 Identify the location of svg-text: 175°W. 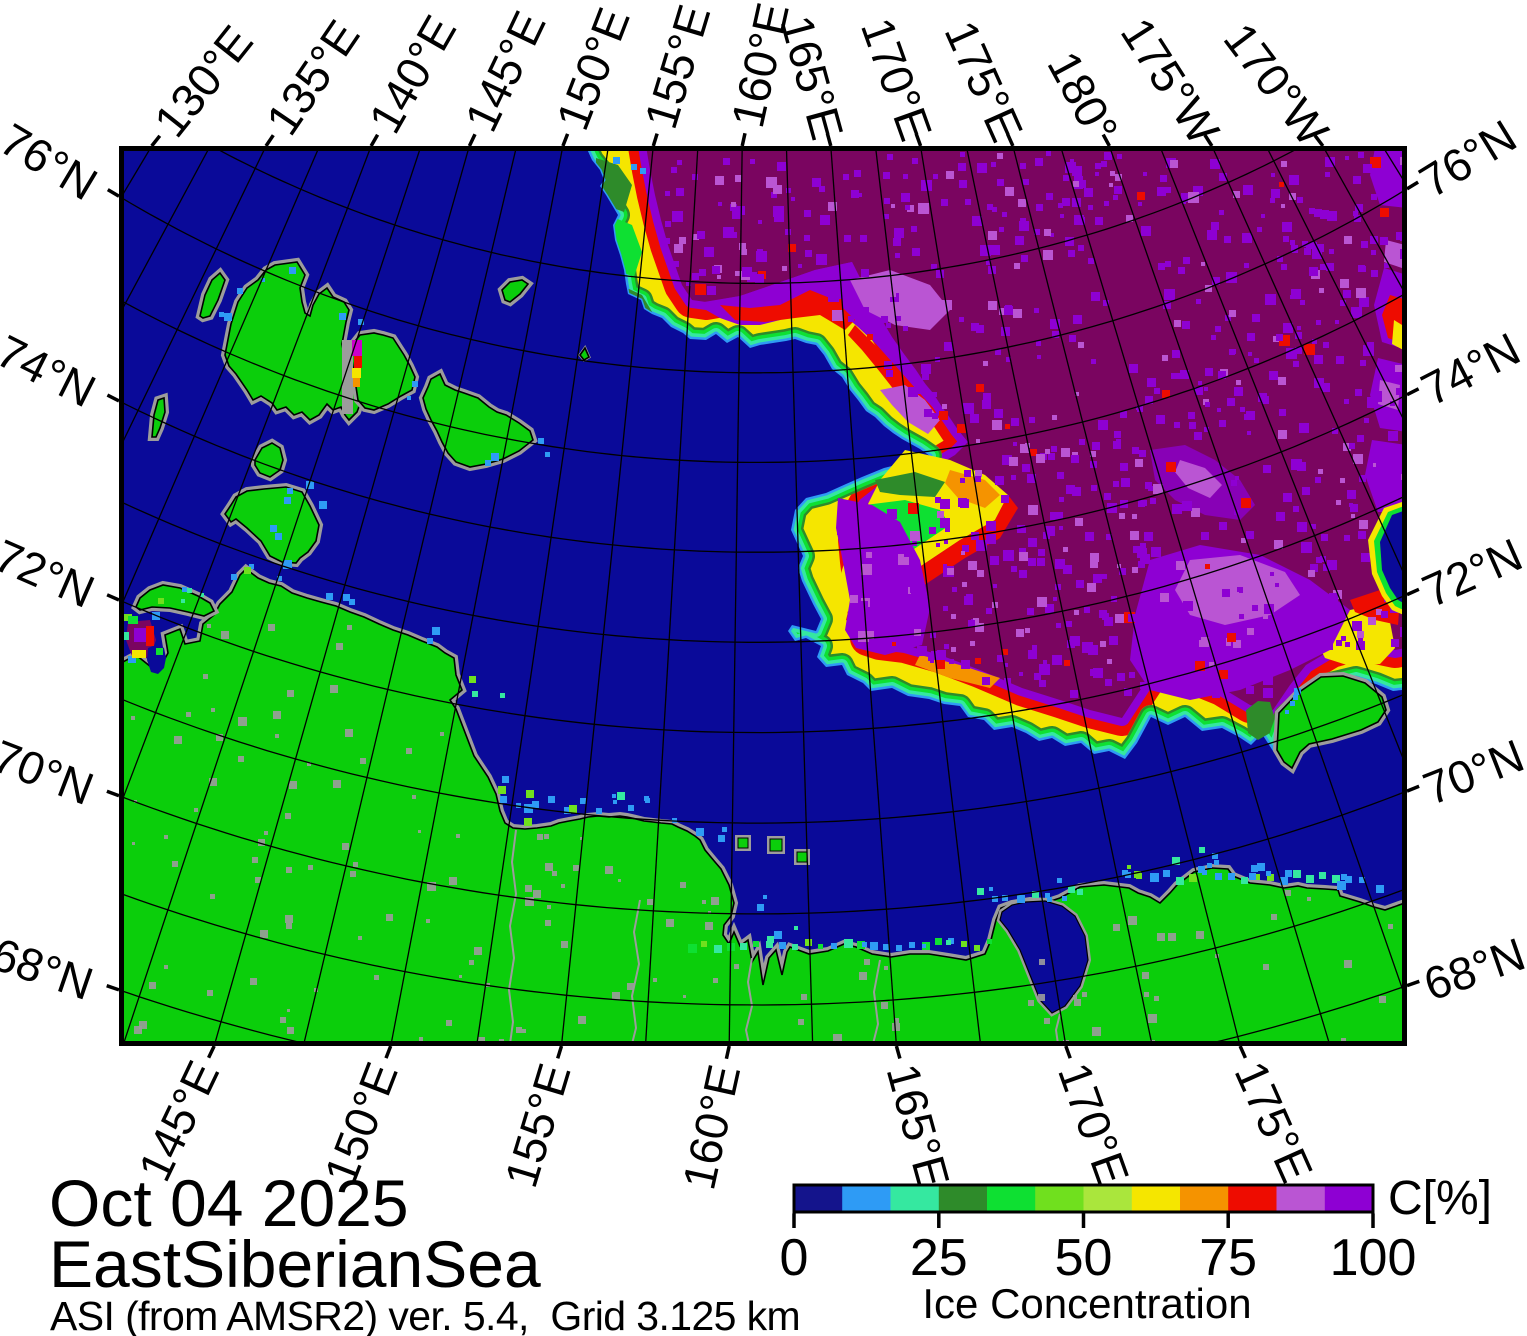
(1170, 81).